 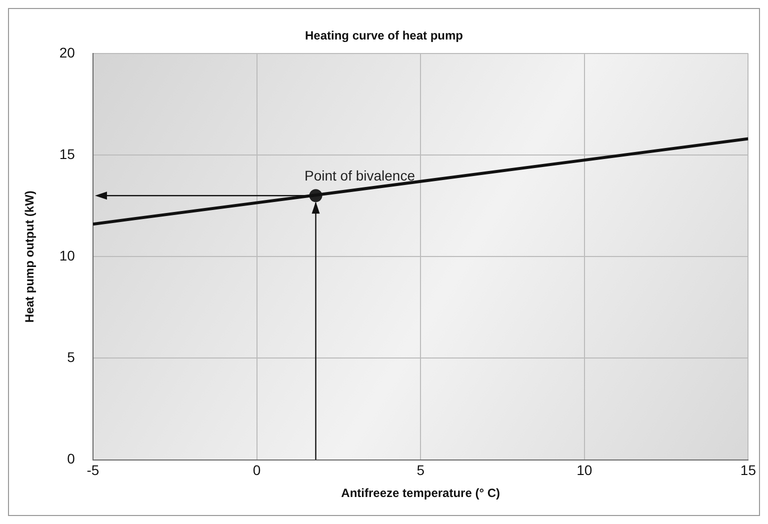 What do you see at coordinates (71, 357) in the screenshot?
I see `y-tick-label: 5` at bounding box center [71, 357].